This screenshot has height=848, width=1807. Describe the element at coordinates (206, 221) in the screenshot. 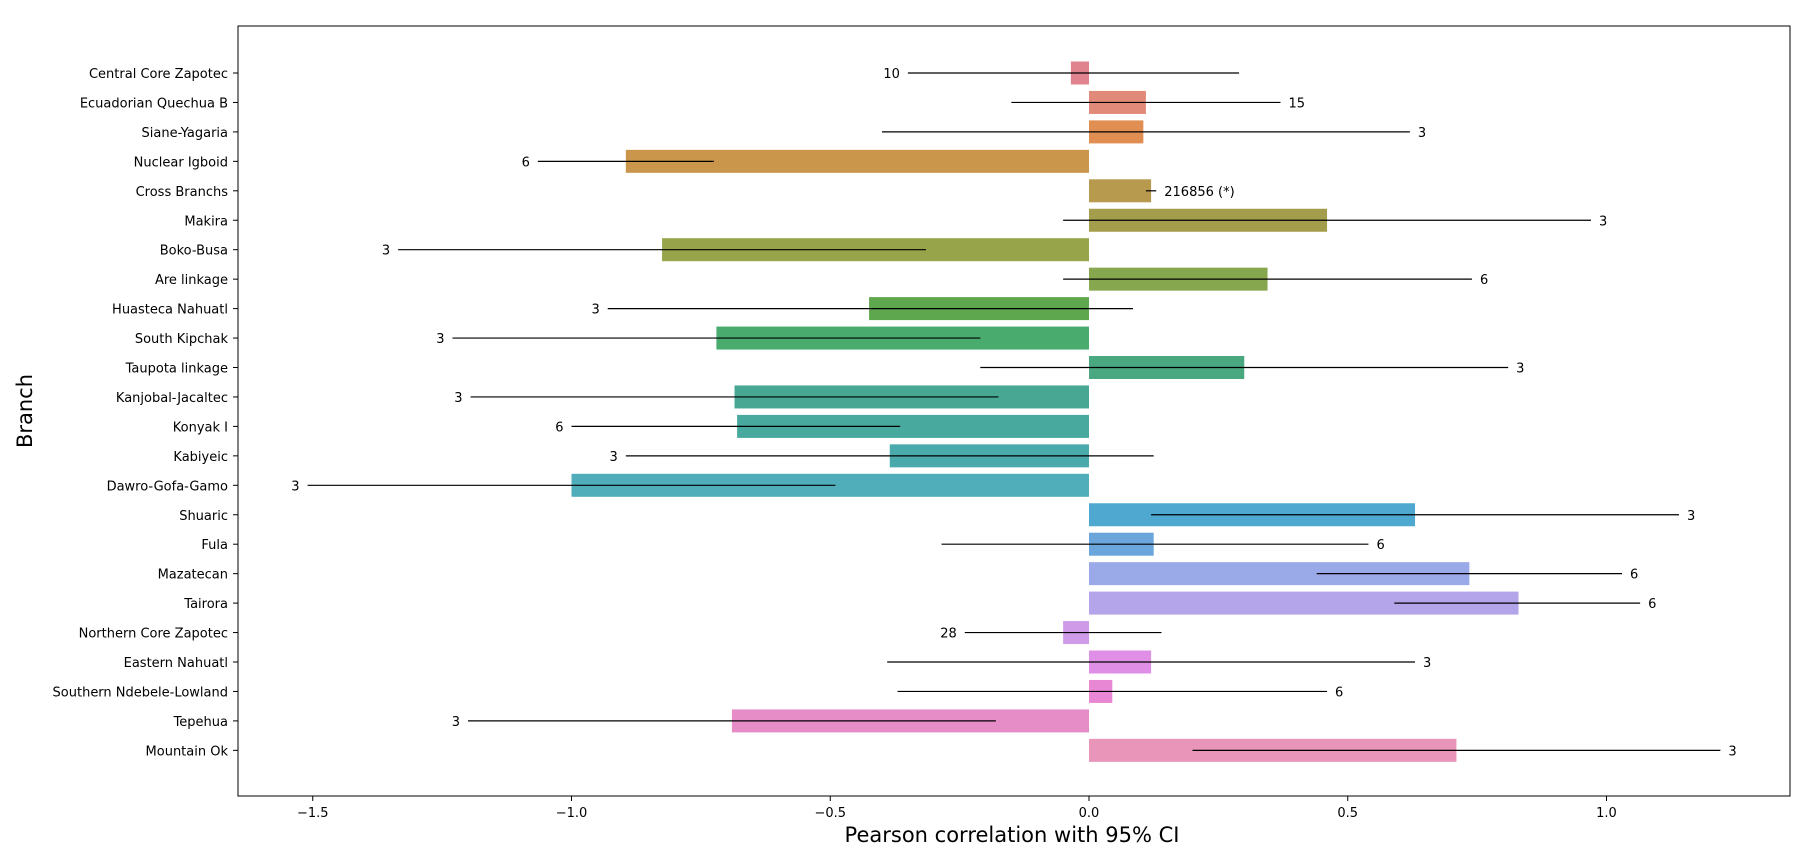

I see `y-tick-label: Makira` at that location.